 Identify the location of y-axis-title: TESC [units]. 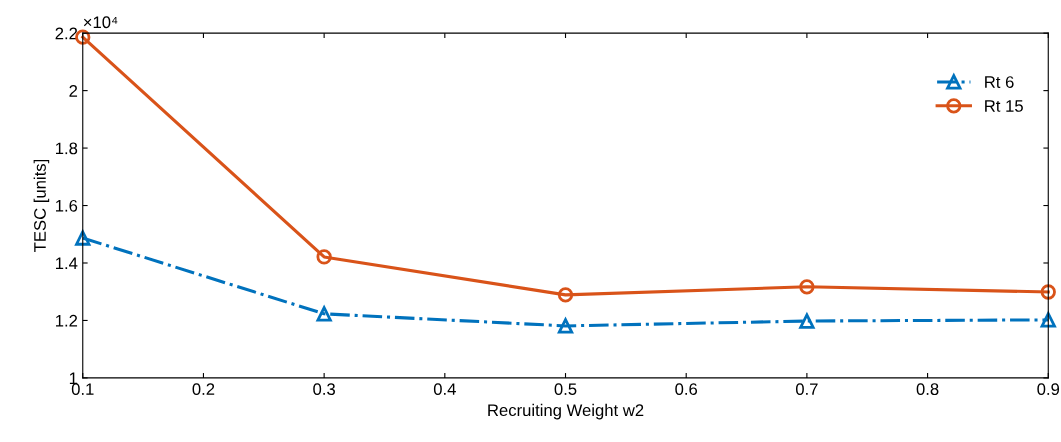
(41, 205).